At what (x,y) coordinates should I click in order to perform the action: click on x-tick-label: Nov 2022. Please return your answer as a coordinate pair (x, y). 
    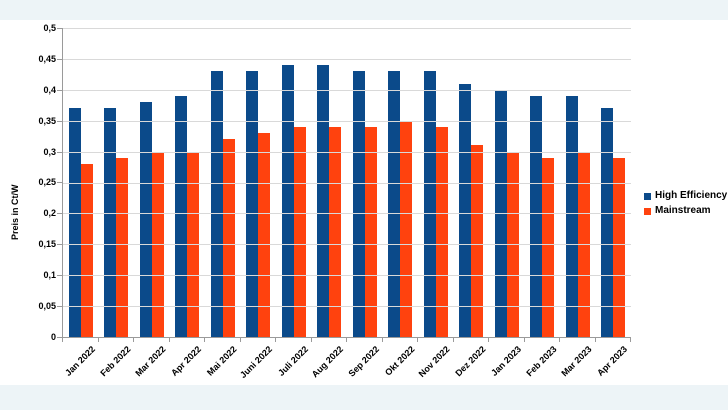
    Looking at the image, I should click on (434, 362).